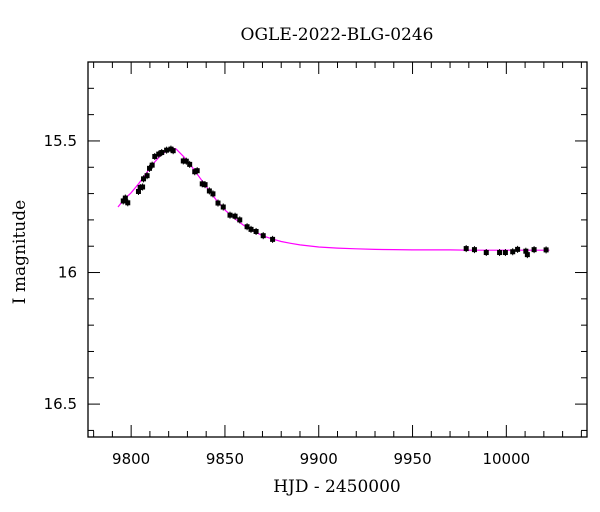 The image size is (600, 512). What do you see at coordinates (319, 459) in the screenshot?
I see `x-tick-label: 9900` at bounding box center [319, 459].